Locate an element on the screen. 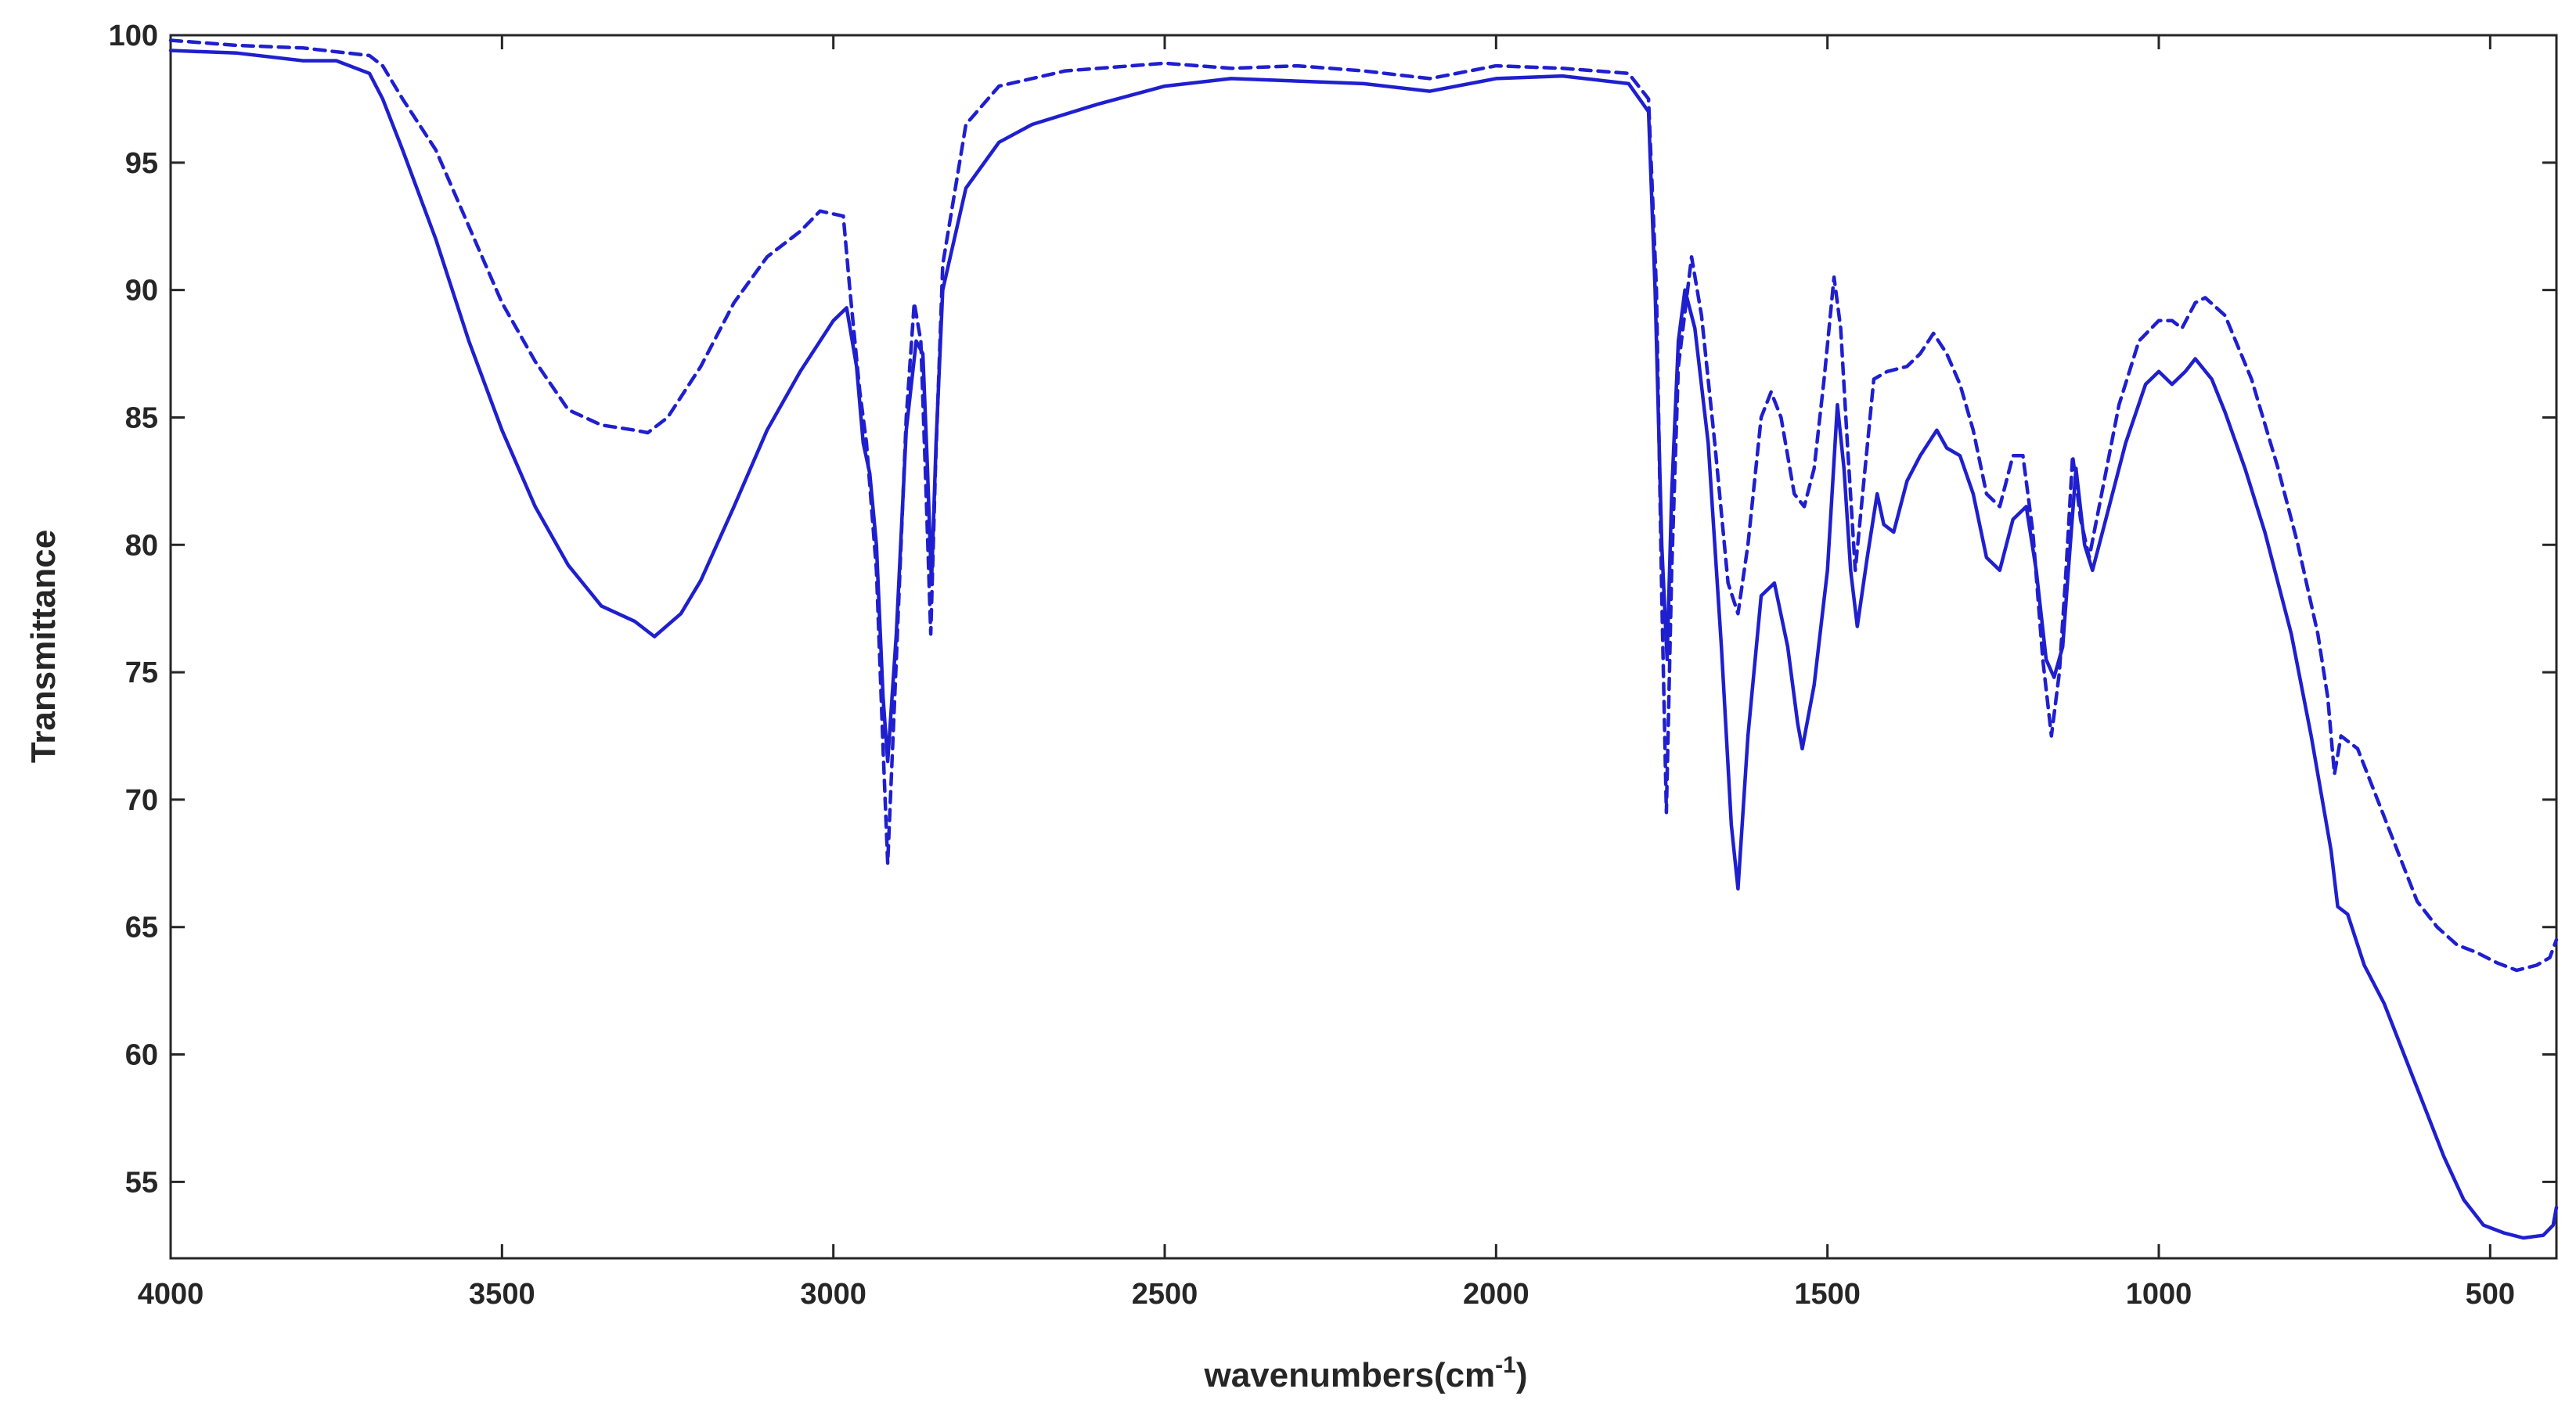  x-axis-title-close: ) is located at coordinates (1522, 1375).